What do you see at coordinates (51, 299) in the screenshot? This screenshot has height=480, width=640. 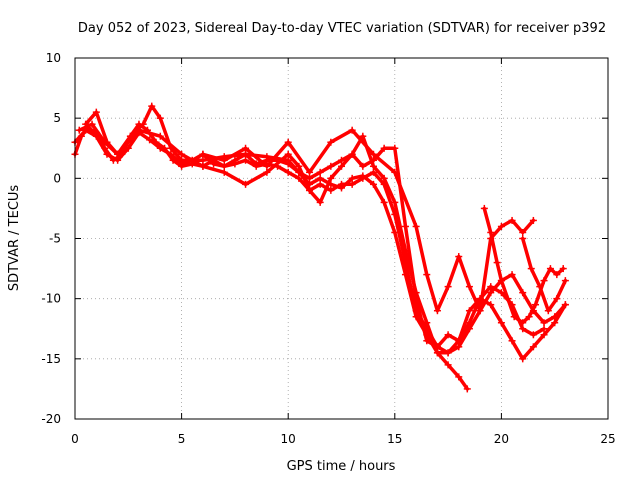 I see `y-tick-label: -10` at bounding box center [51, 299].